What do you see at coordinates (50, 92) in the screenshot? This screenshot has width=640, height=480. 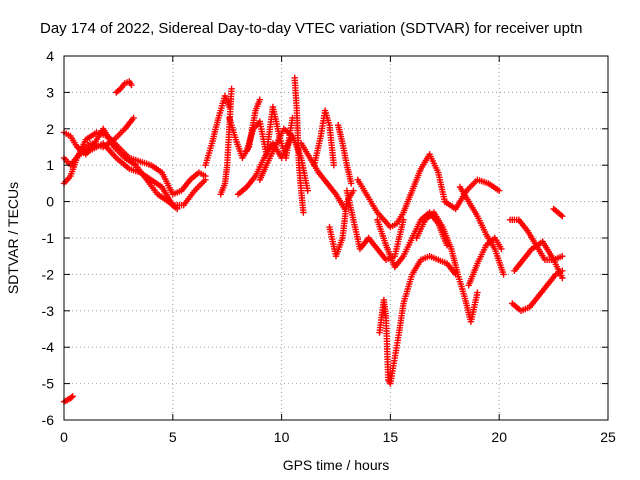 I see `y-tick-label: 3` at bounding box center [50, 92].